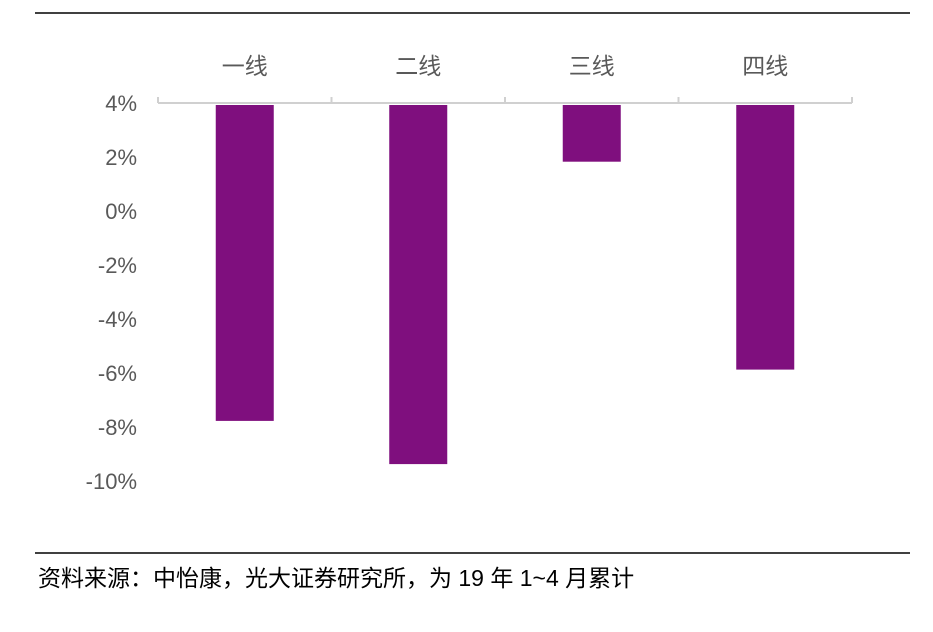 The height and width of the screenshot is (632, 933). What do you see at coordinates (117, 373) in the screenshot?
I see `y-tick-label: -6%` at bounding box center [117, 373].